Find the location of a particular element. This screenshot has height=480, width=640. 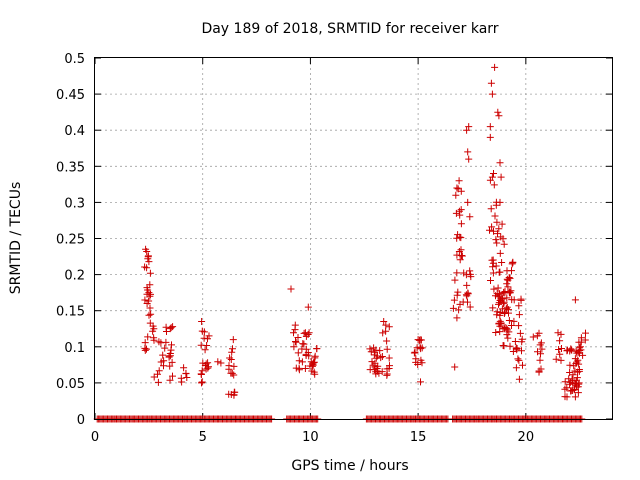

x-tick-label: 0 is located at coordinates (95, 437).